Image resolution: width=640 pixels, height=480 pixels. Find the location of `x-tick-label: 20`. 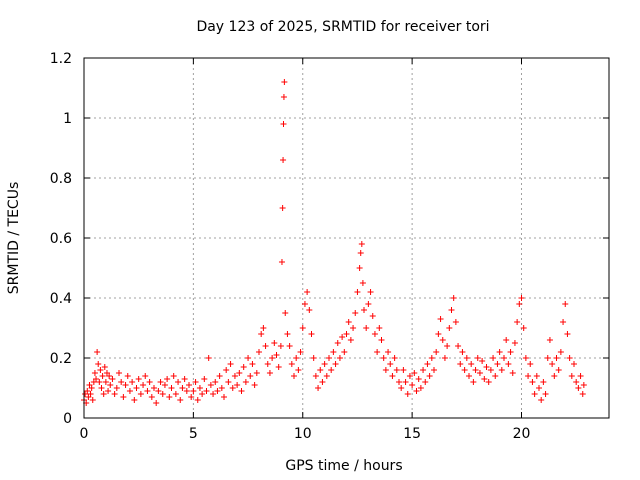

x-tick-label: 20 is located at coordinates (522, 434).